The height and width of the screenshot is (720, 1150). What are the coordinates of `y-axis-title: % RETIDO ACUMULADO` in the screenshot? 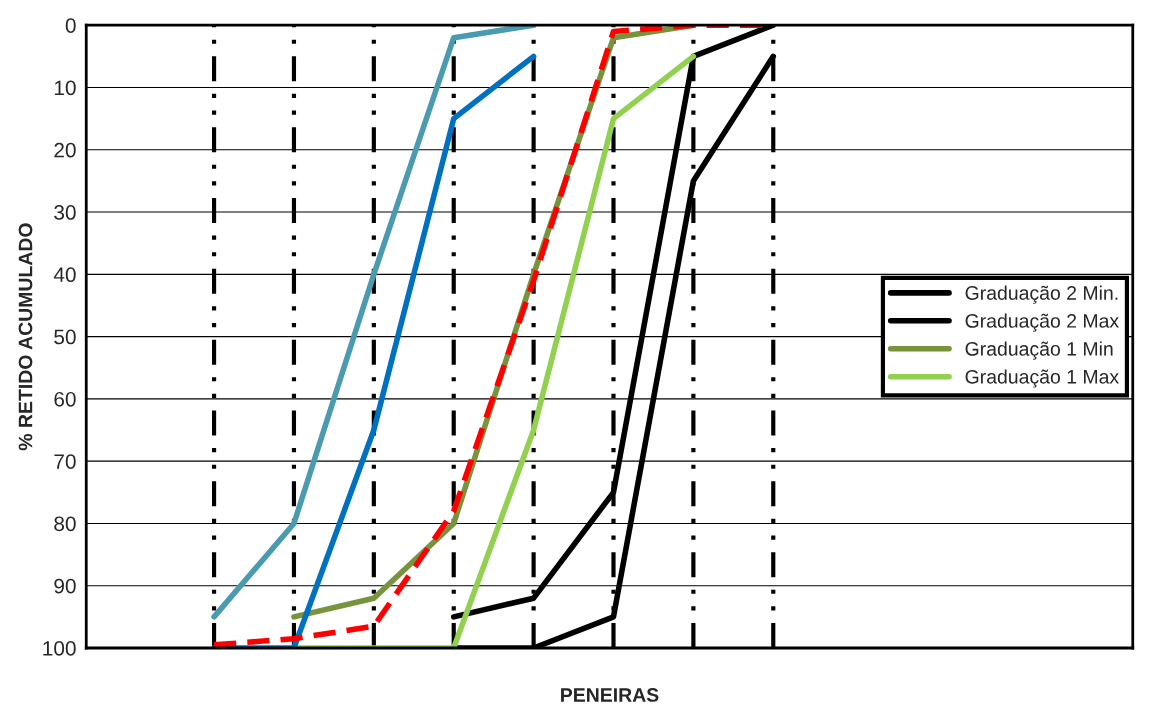 It's located at (25, 337).